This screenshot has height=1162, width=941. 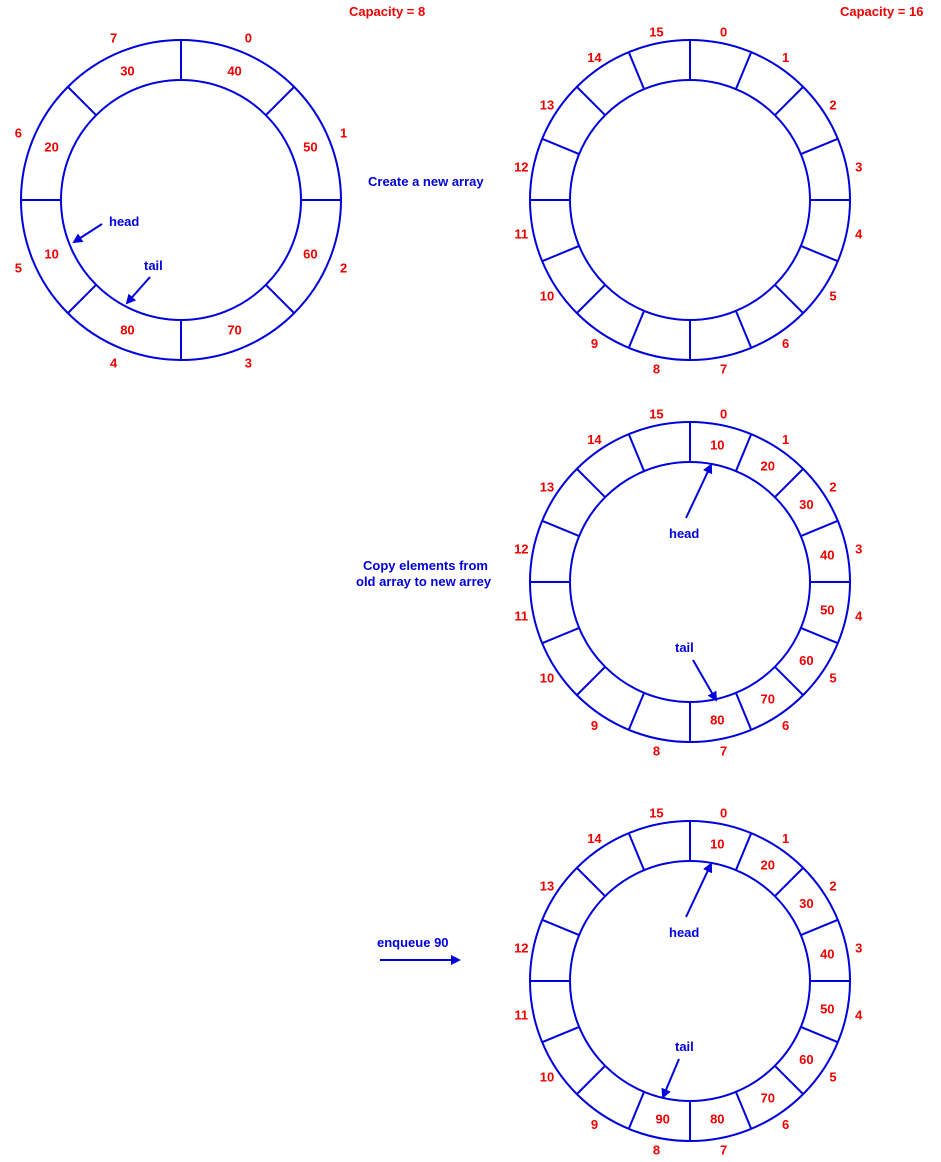 What do you see at coordinates (153, 265) in the screenshot?
I see `tail-label-old: tail` at bounding box center [153, 265].